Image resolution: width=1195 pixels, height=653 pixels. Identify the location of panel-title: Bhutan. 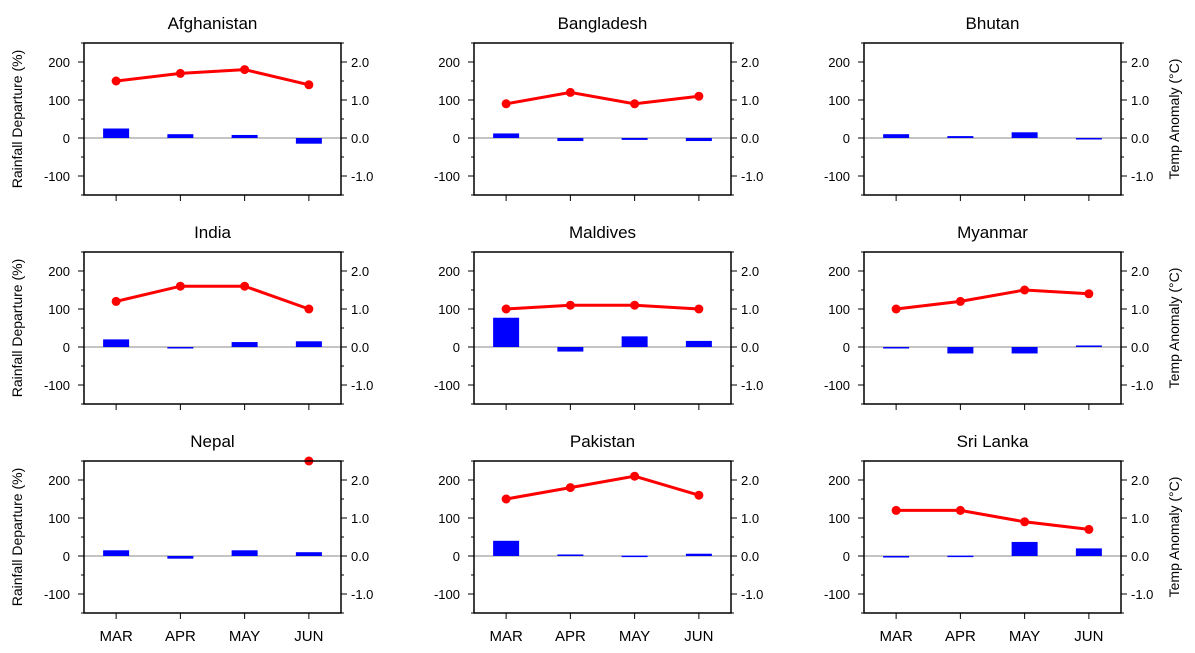
(993, 23).